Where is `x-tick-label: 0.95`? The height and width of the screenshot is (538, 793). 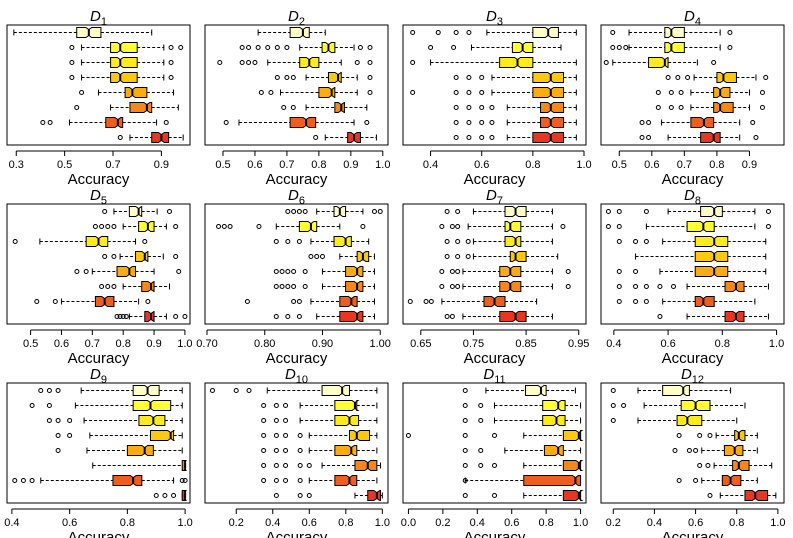 x-tick-label: 0.95 is located at coordinates (578, 344).